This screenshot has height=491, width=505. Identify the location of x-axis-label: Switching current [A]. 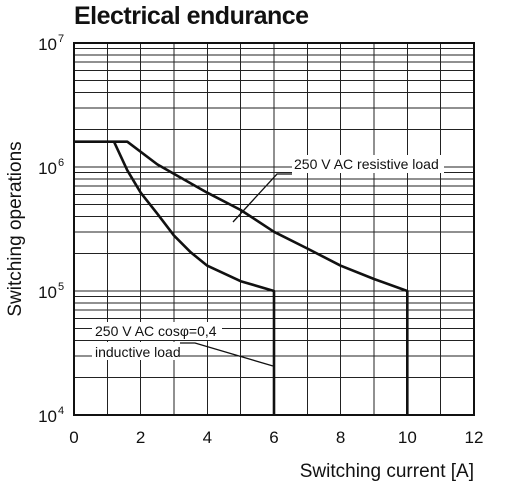
(387, 471).